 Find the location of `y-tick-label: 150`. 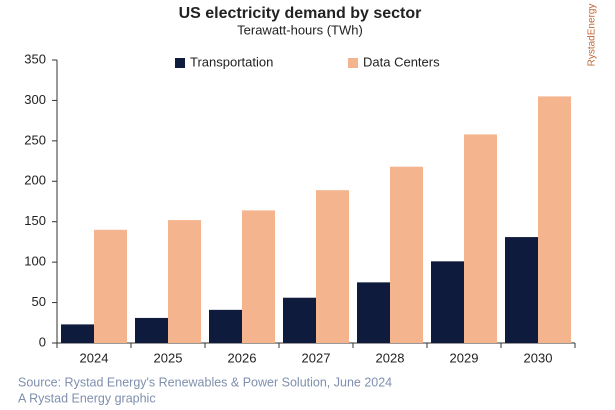

y-tick-label: 150 is located at coordinates (35, 220).